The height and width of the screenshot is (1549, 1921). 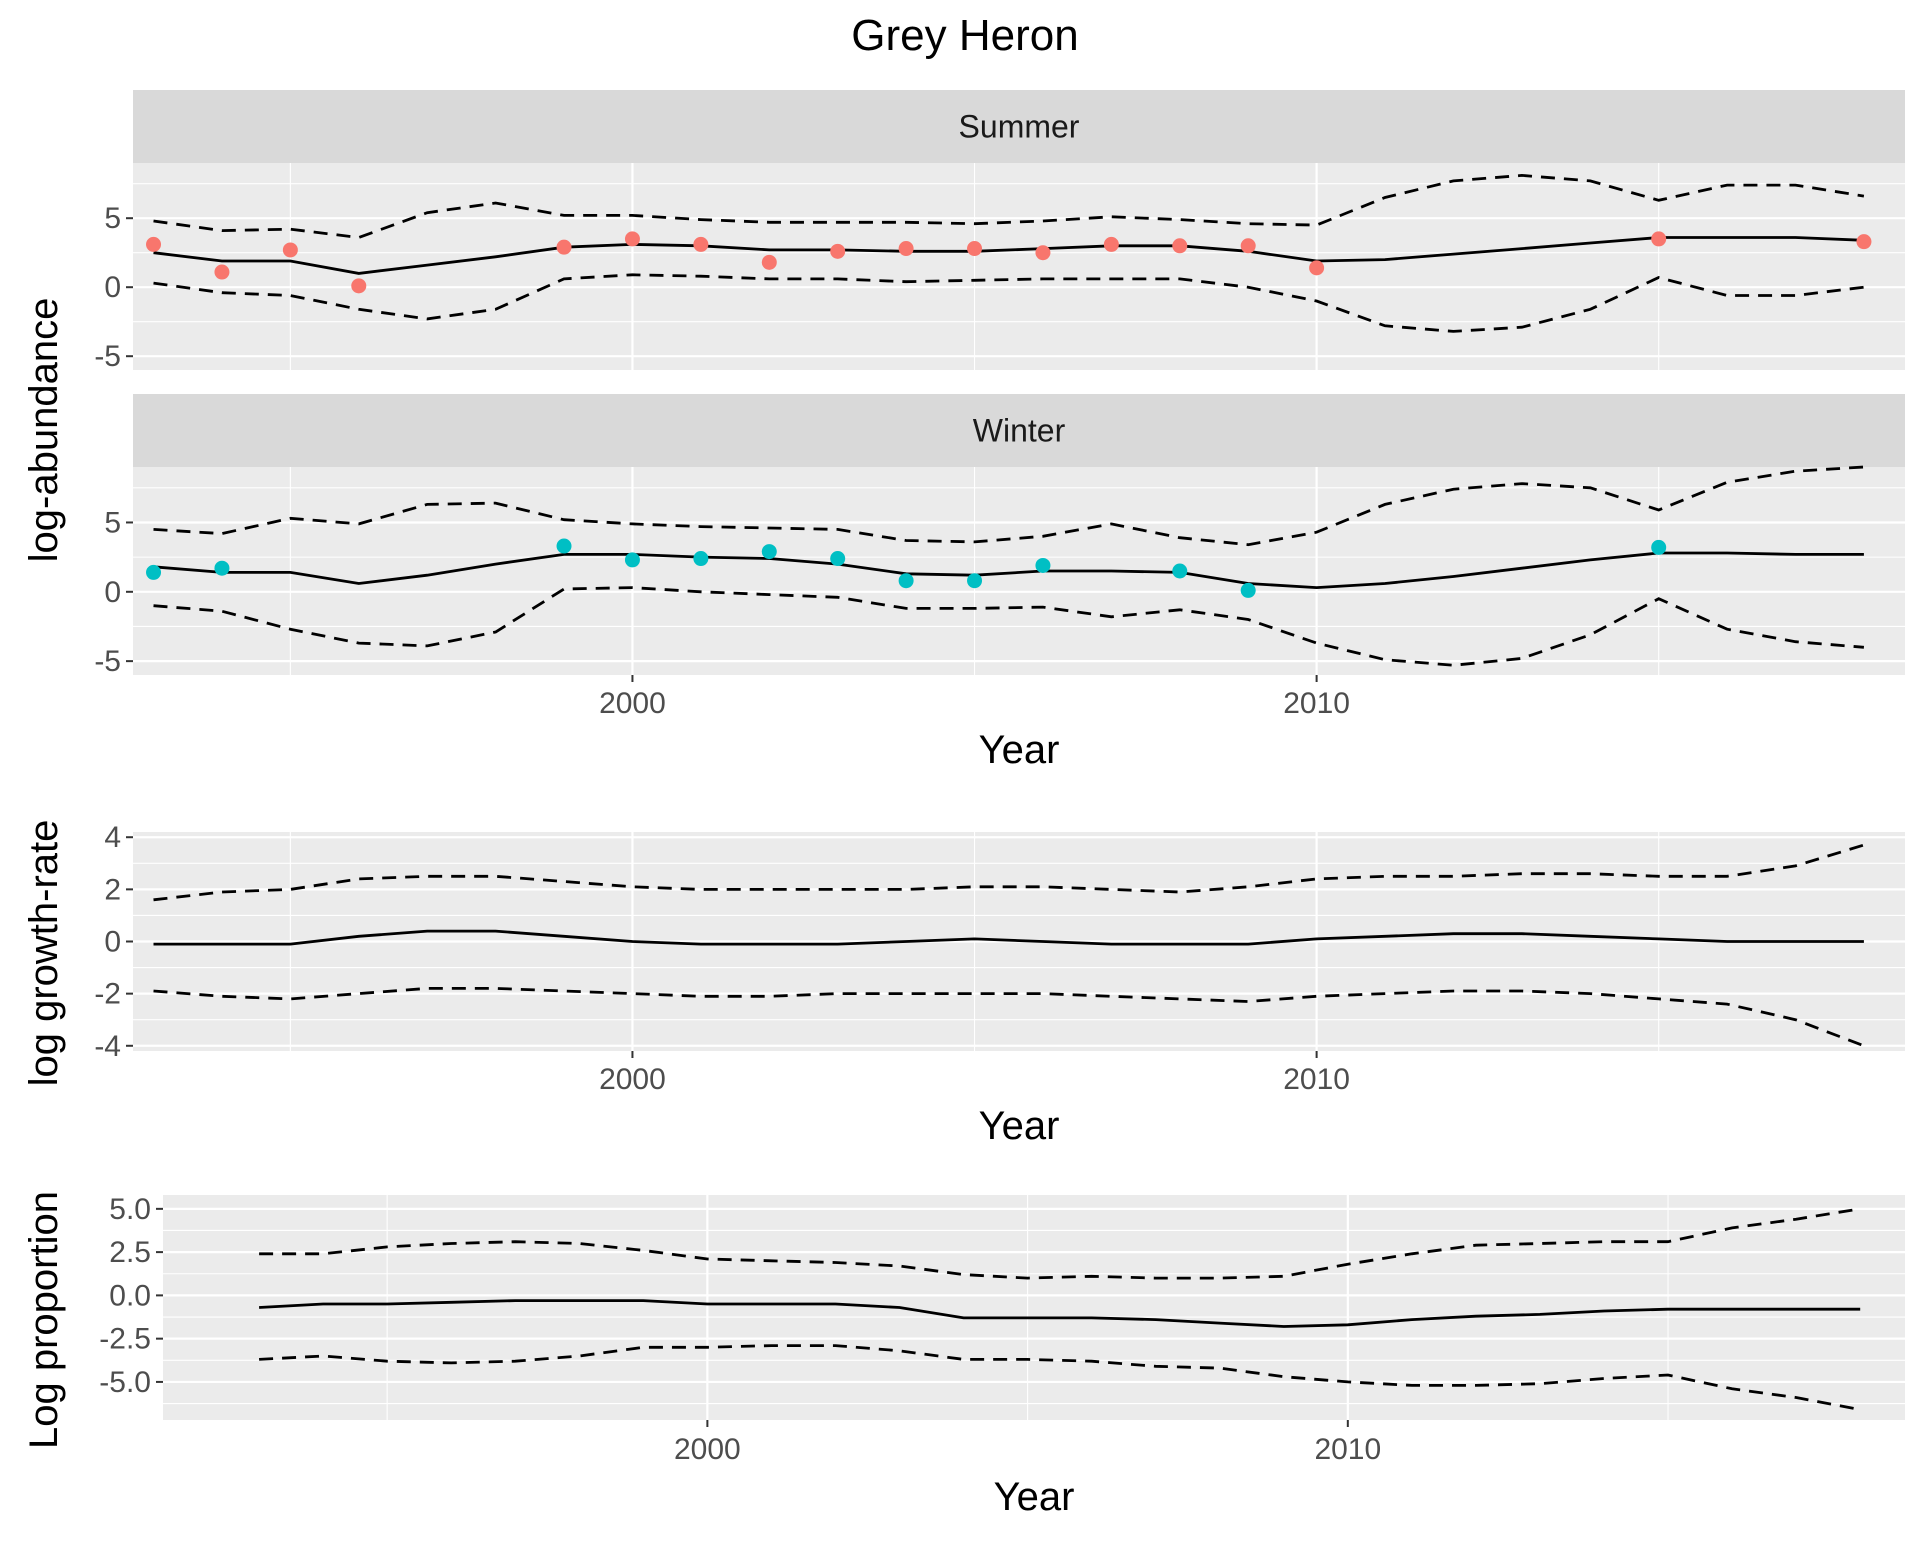 What do you see at coordinates (964, 35) in the screenshot?
I see `figure-title: Grey Heron` at bounding box center [964, 35].